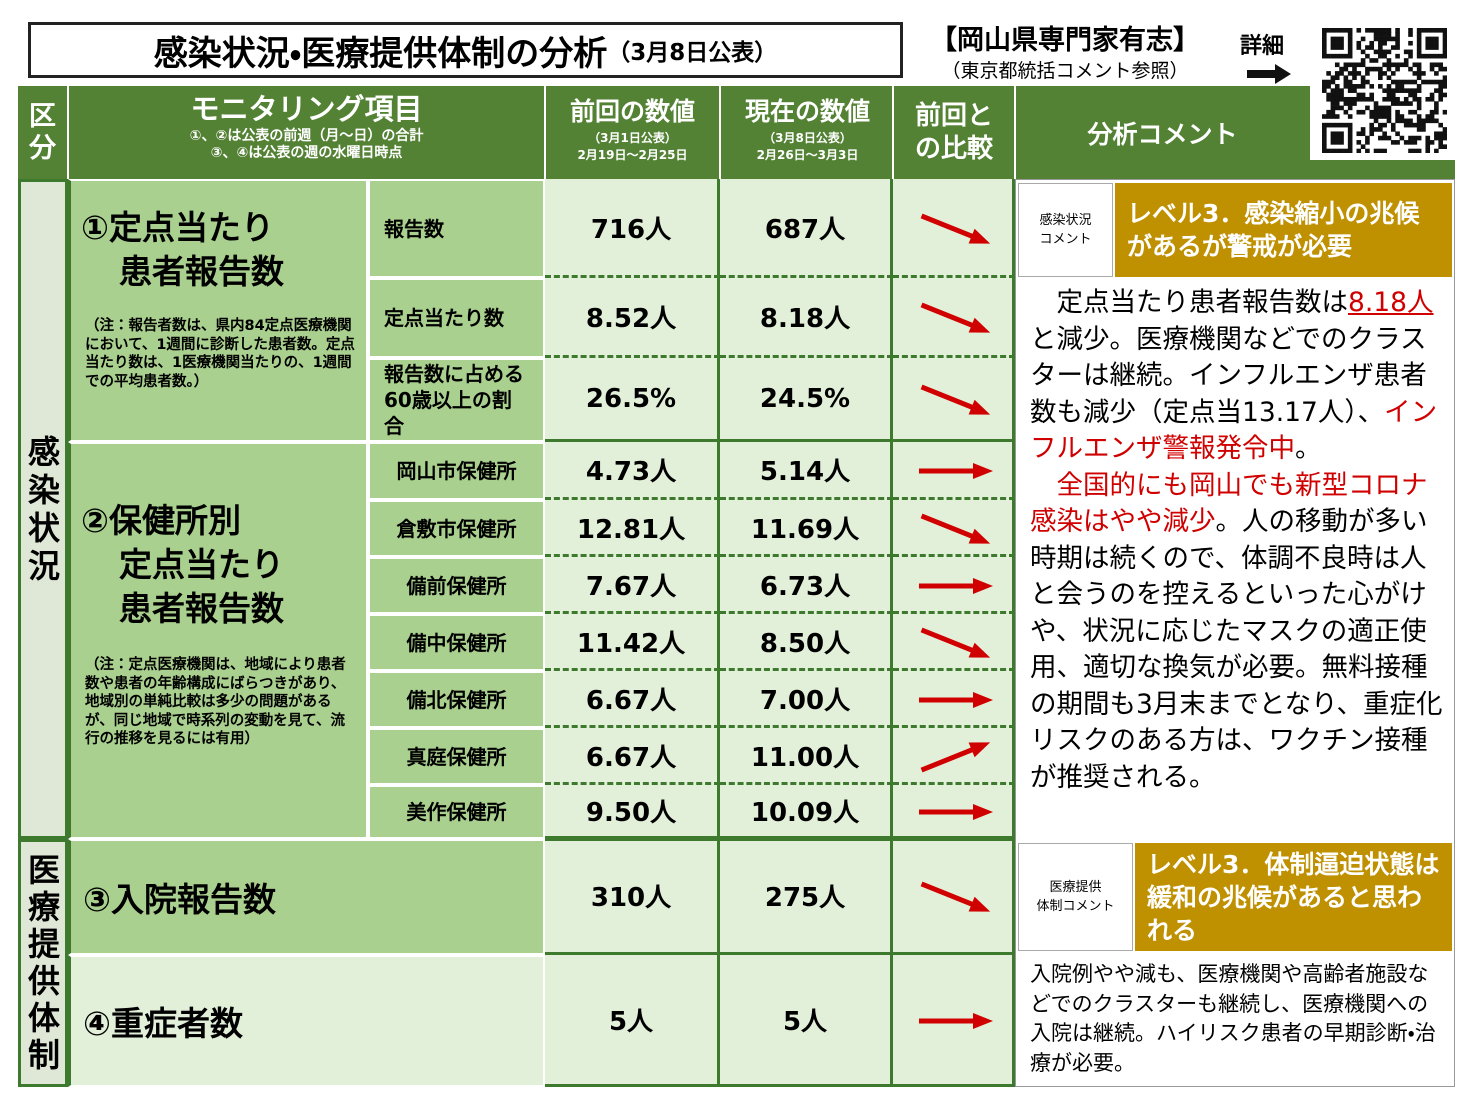  Describe the element at coordinates (1075, 906) in the screenshot. I see `comment-label-line: 体制コメント` at that location.